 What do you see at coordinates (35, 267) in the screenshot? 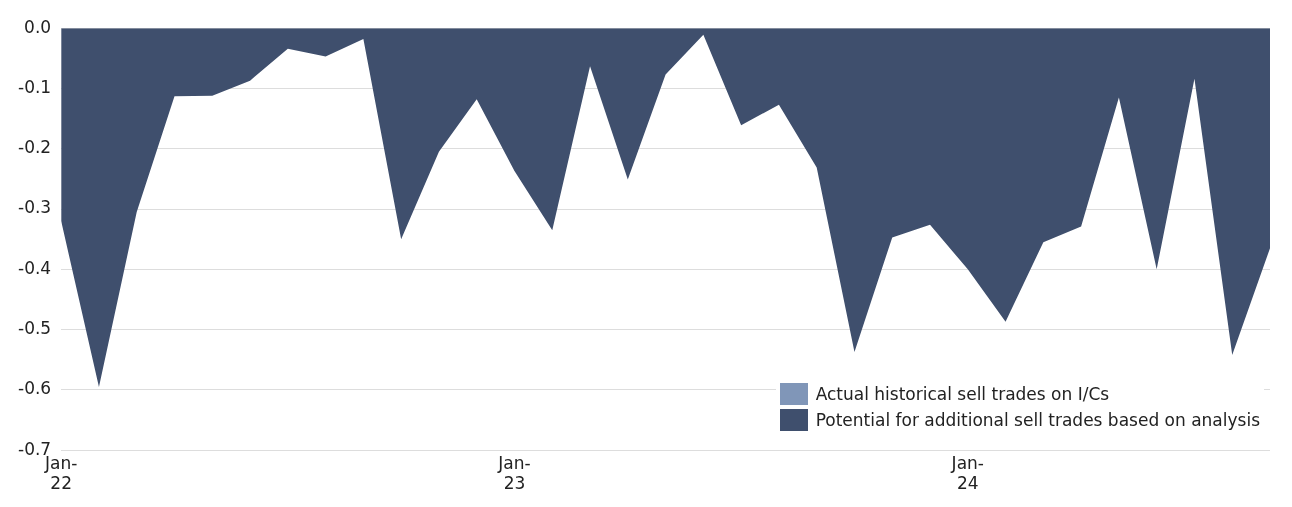
I see `y-tick-label: -0.4` at bounding box center [35, 267].